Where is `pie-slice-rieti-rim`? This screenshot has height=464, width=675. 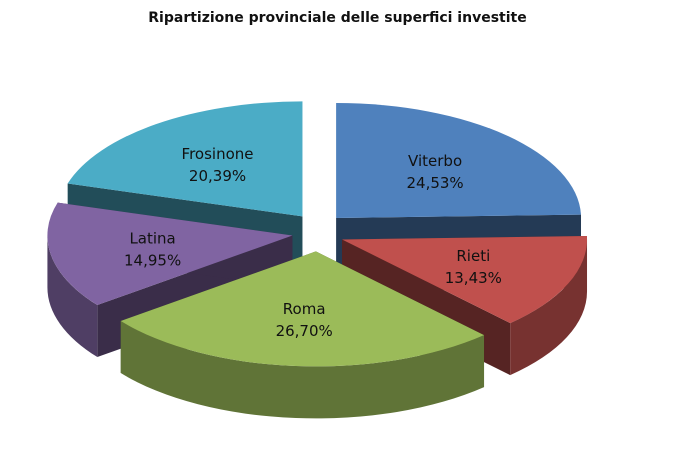
pie-slice-rieti-rim is located at coordinates (549, 307).